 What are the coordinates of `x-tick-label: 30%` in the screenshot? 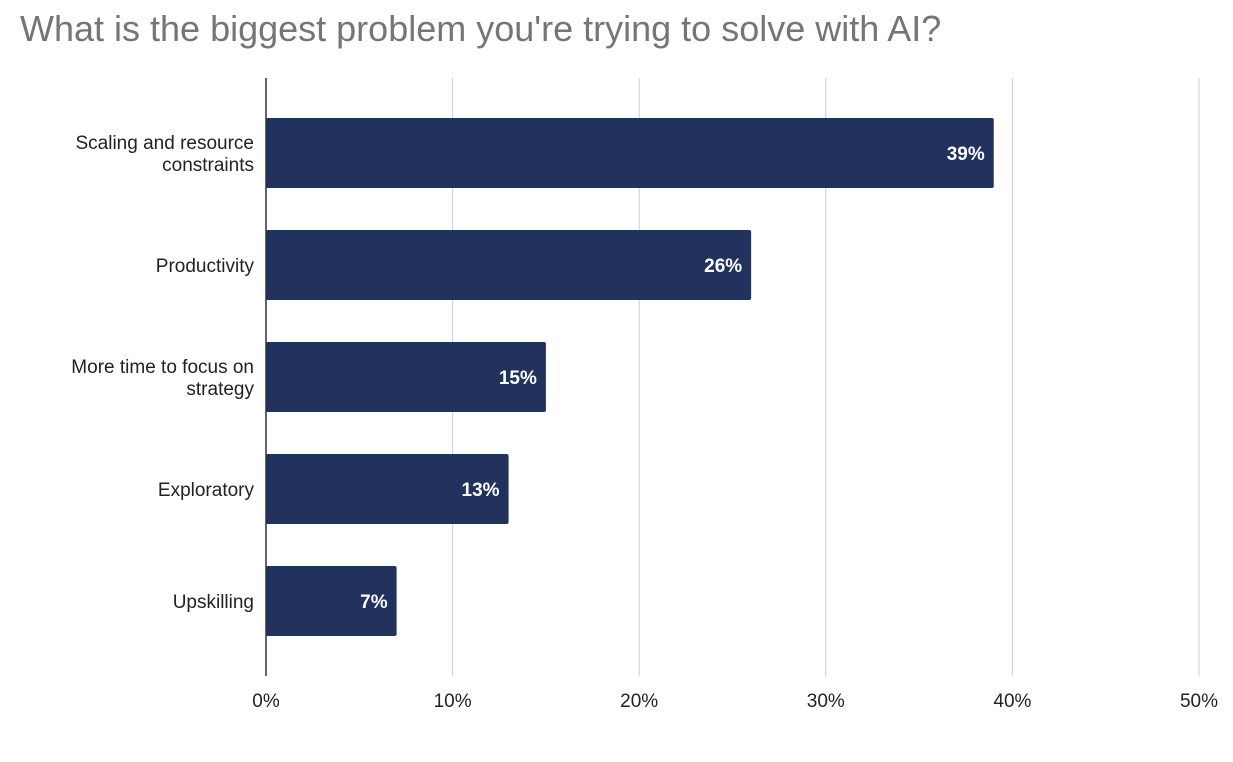 It's located at (826, 701).